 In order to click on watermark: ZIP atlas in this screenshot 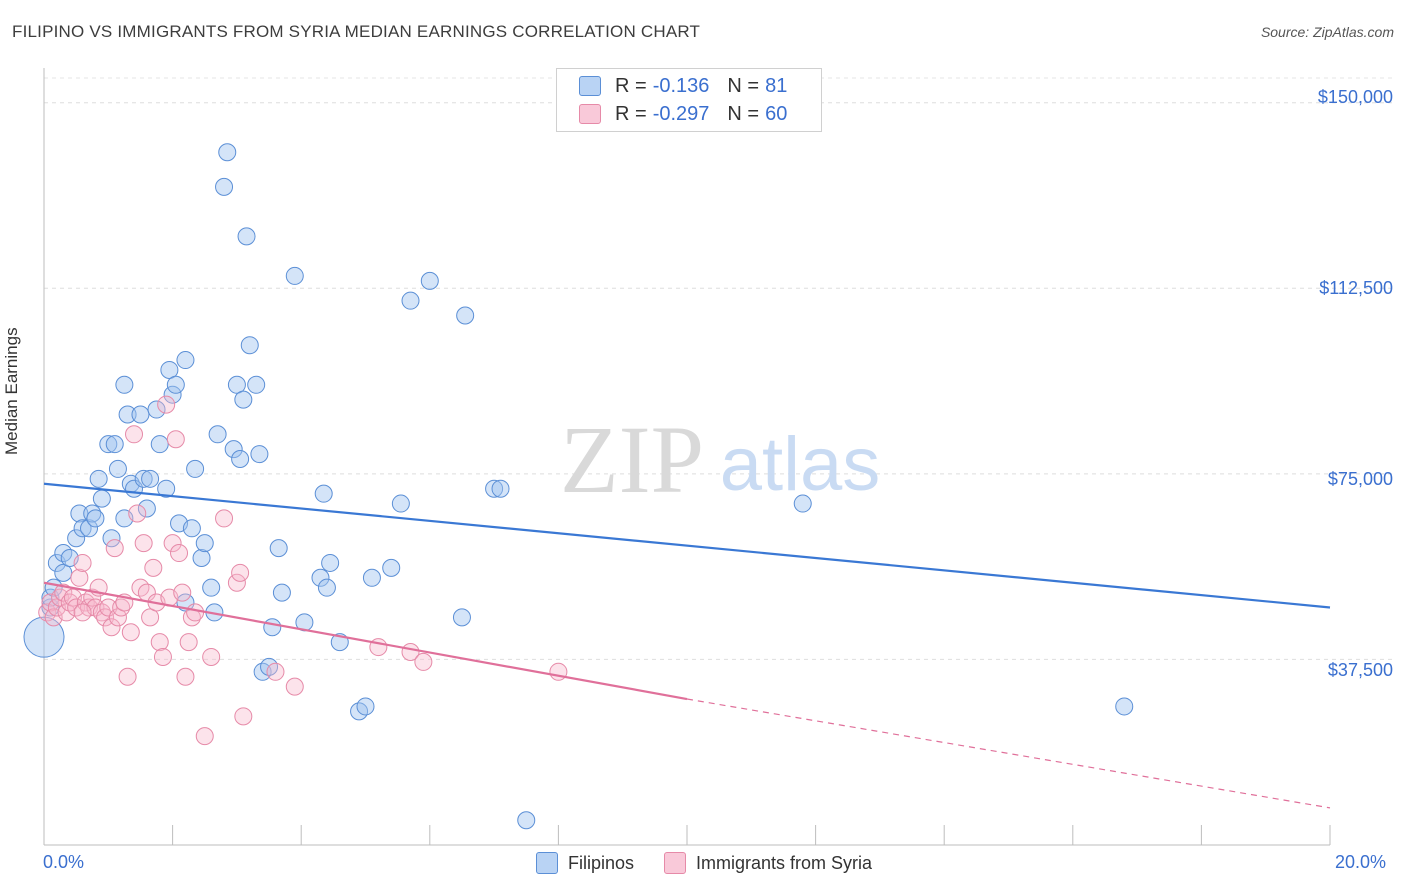, I will do `click(720, 459)`.